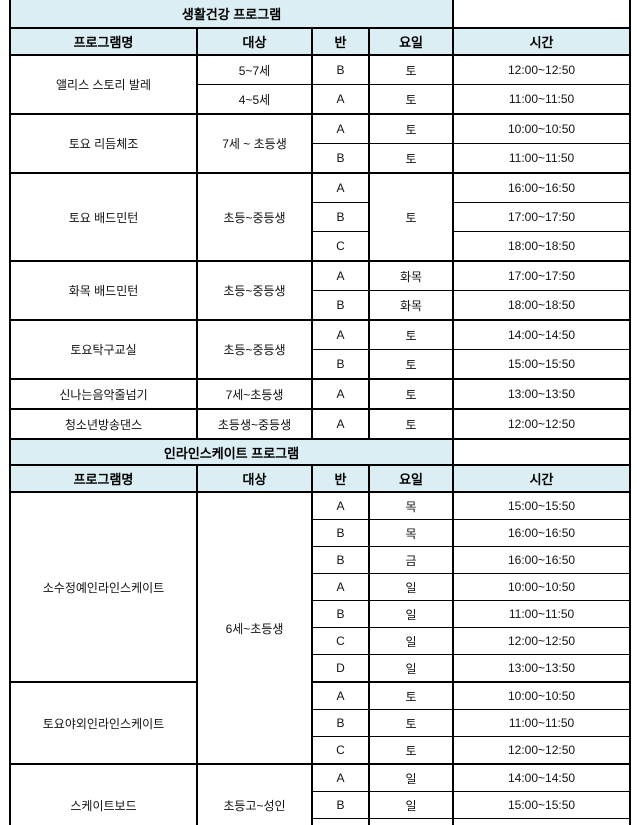 The height and width of the screenshot is (825, 637). What do you see at coordinates (231, 452) in the screenshot?
I see `section-title-inline-skate: 인라인스케이트 프로그램` at bounding box center [231, 452].